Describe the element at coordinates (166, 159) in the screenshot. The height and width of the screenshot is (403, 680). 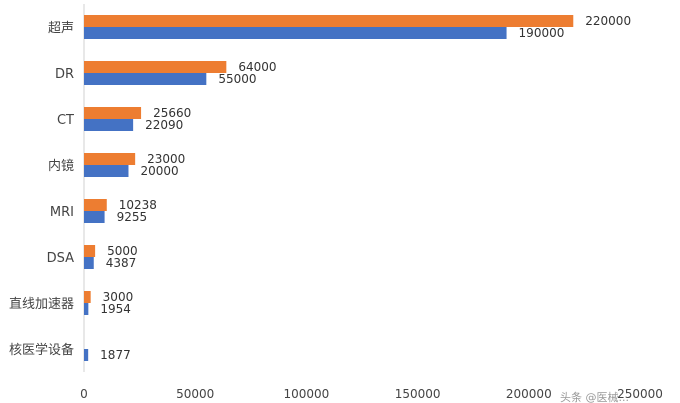
I see `data-label: 23000` at that location.